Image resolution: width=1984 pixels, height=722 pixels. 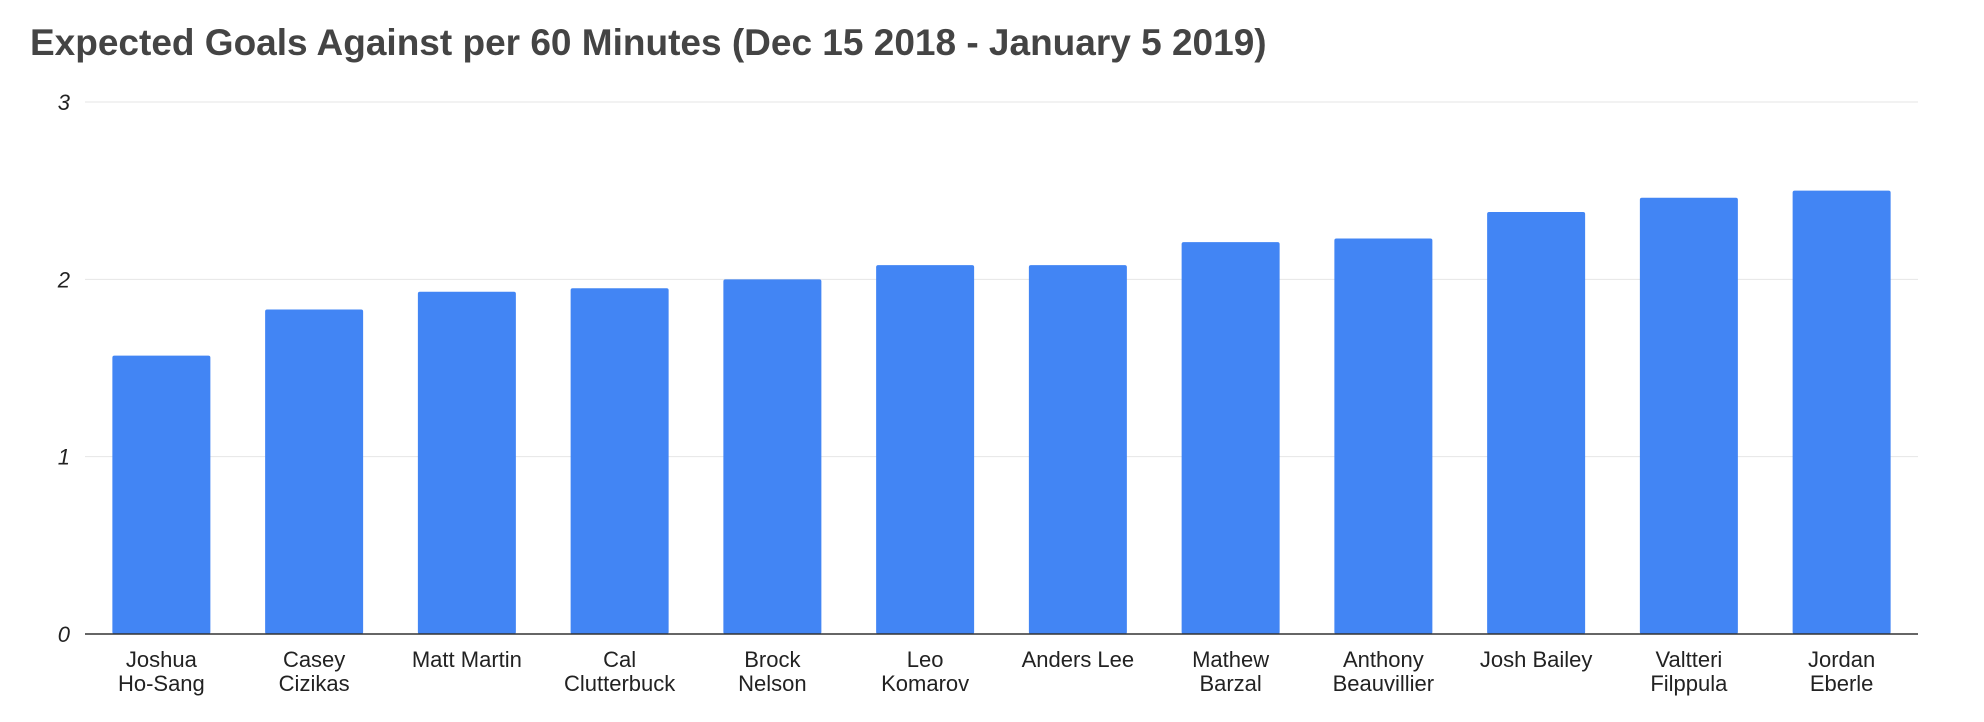 I want to click on x-tick-label-line: Josh Bailey, so click(x=1536, y=659).